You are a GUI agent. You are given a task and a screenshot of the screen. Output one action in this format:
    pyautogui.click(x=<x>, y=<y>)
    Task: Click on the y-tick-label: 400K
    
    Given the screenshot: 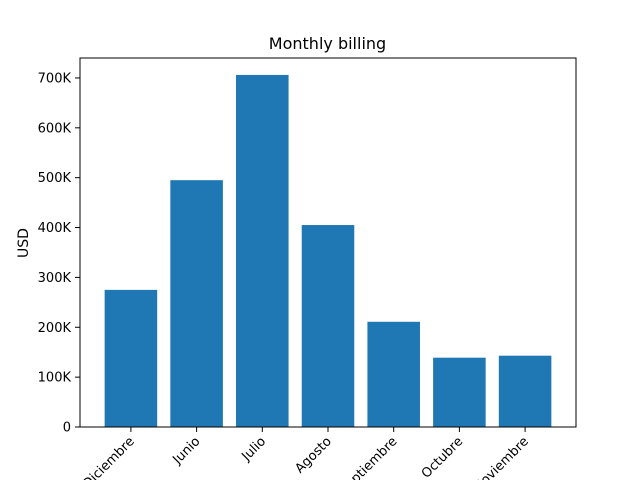 What is the action you would take?
    pyautogui.click(x=55, y=228)
    